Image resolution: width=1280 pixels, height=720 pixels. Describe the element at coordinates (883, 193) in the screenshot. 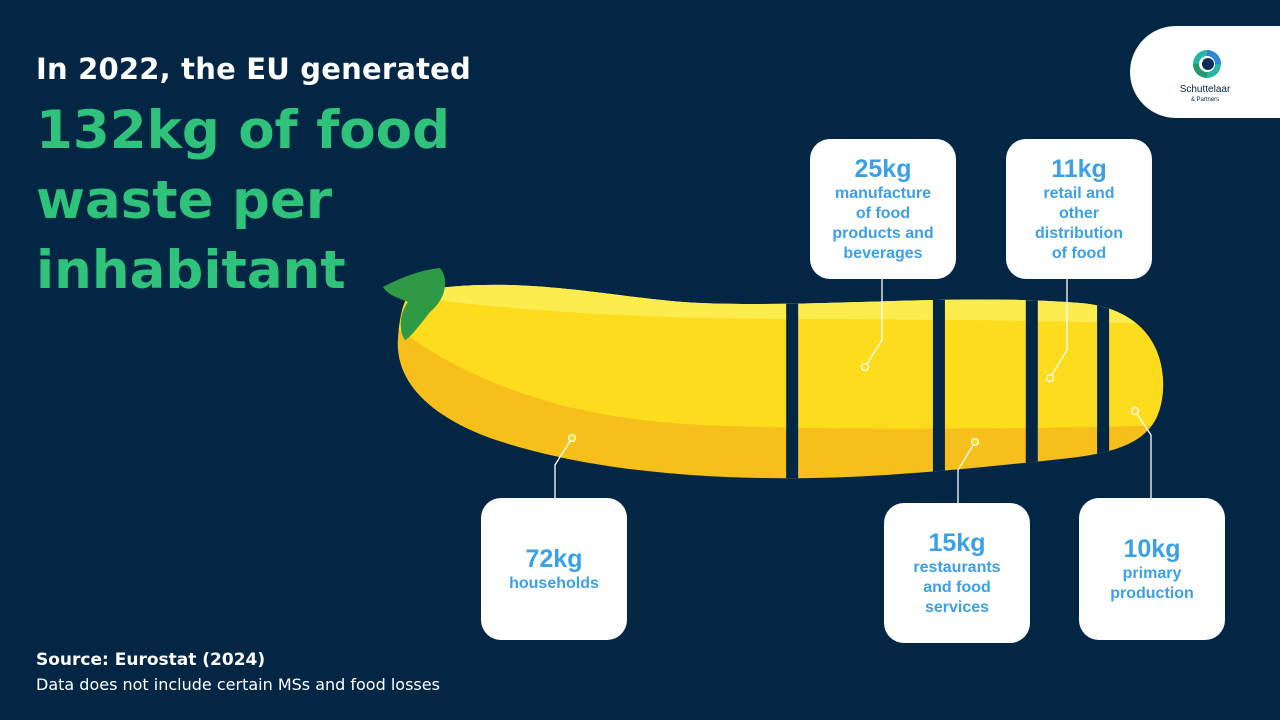

I see `category-label: manufacture` at that location.